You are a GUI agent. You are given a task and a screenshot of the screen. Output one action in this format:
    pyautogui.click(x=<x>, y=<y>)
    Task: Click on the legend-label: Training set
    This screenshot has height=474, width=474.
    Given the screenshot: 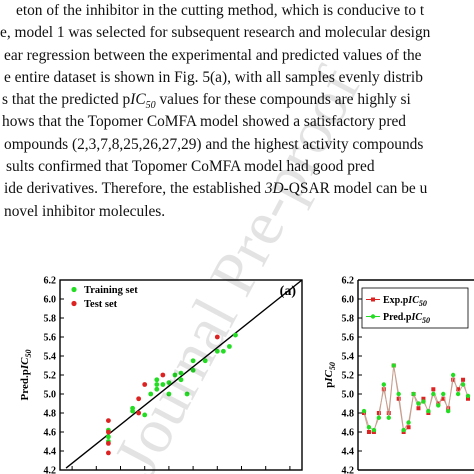 What is the action you would take?
    pyautogui.click(x=111, y=290)
    